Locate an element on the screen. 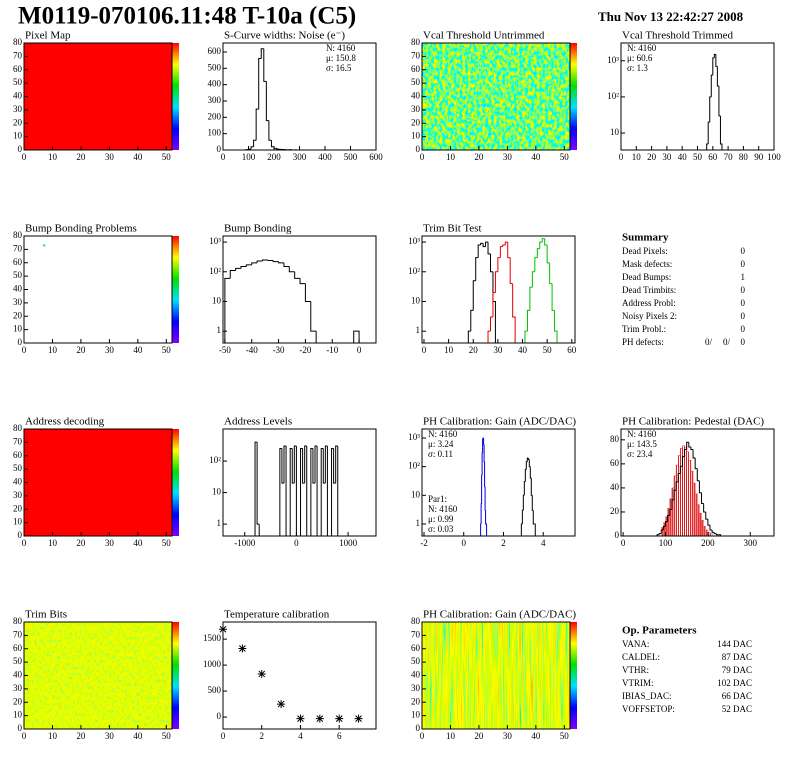 Image resolution: width=796 pixels, height=772 pixels. panel-title: Trim Bit Test is located at coordinates (452, 229).